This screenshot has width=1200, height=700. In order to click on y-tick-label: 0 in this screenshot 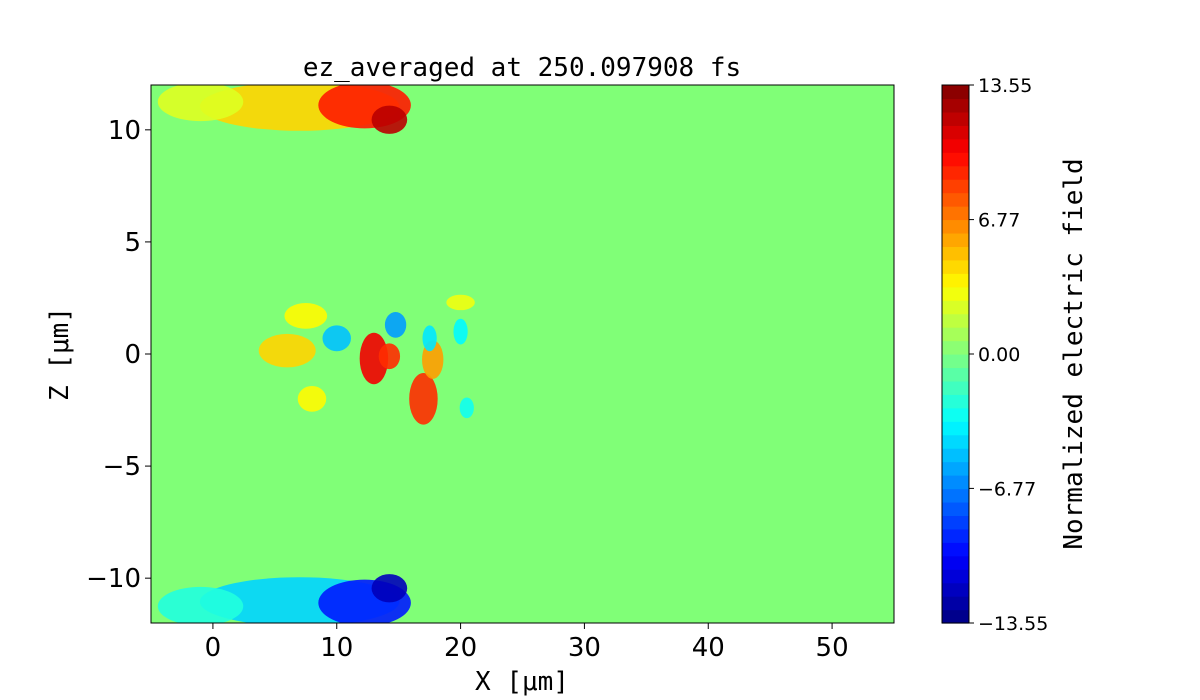, I will do `click(132, 355)`.